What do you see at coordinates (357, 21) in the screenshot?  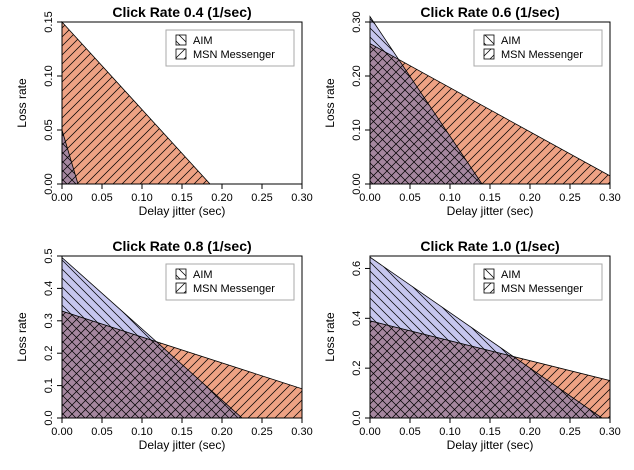 I see `y-tick-label: 0.30` at bounding box center [357, 21].